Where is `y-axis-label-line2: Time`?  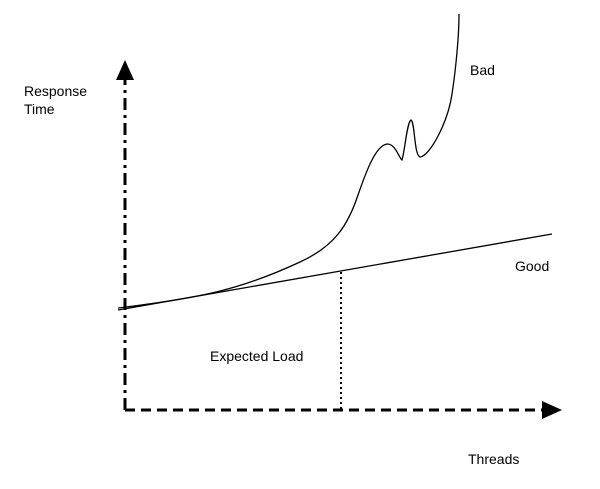 y-axis-label-line2: Time is located at coordinates (39, 109).